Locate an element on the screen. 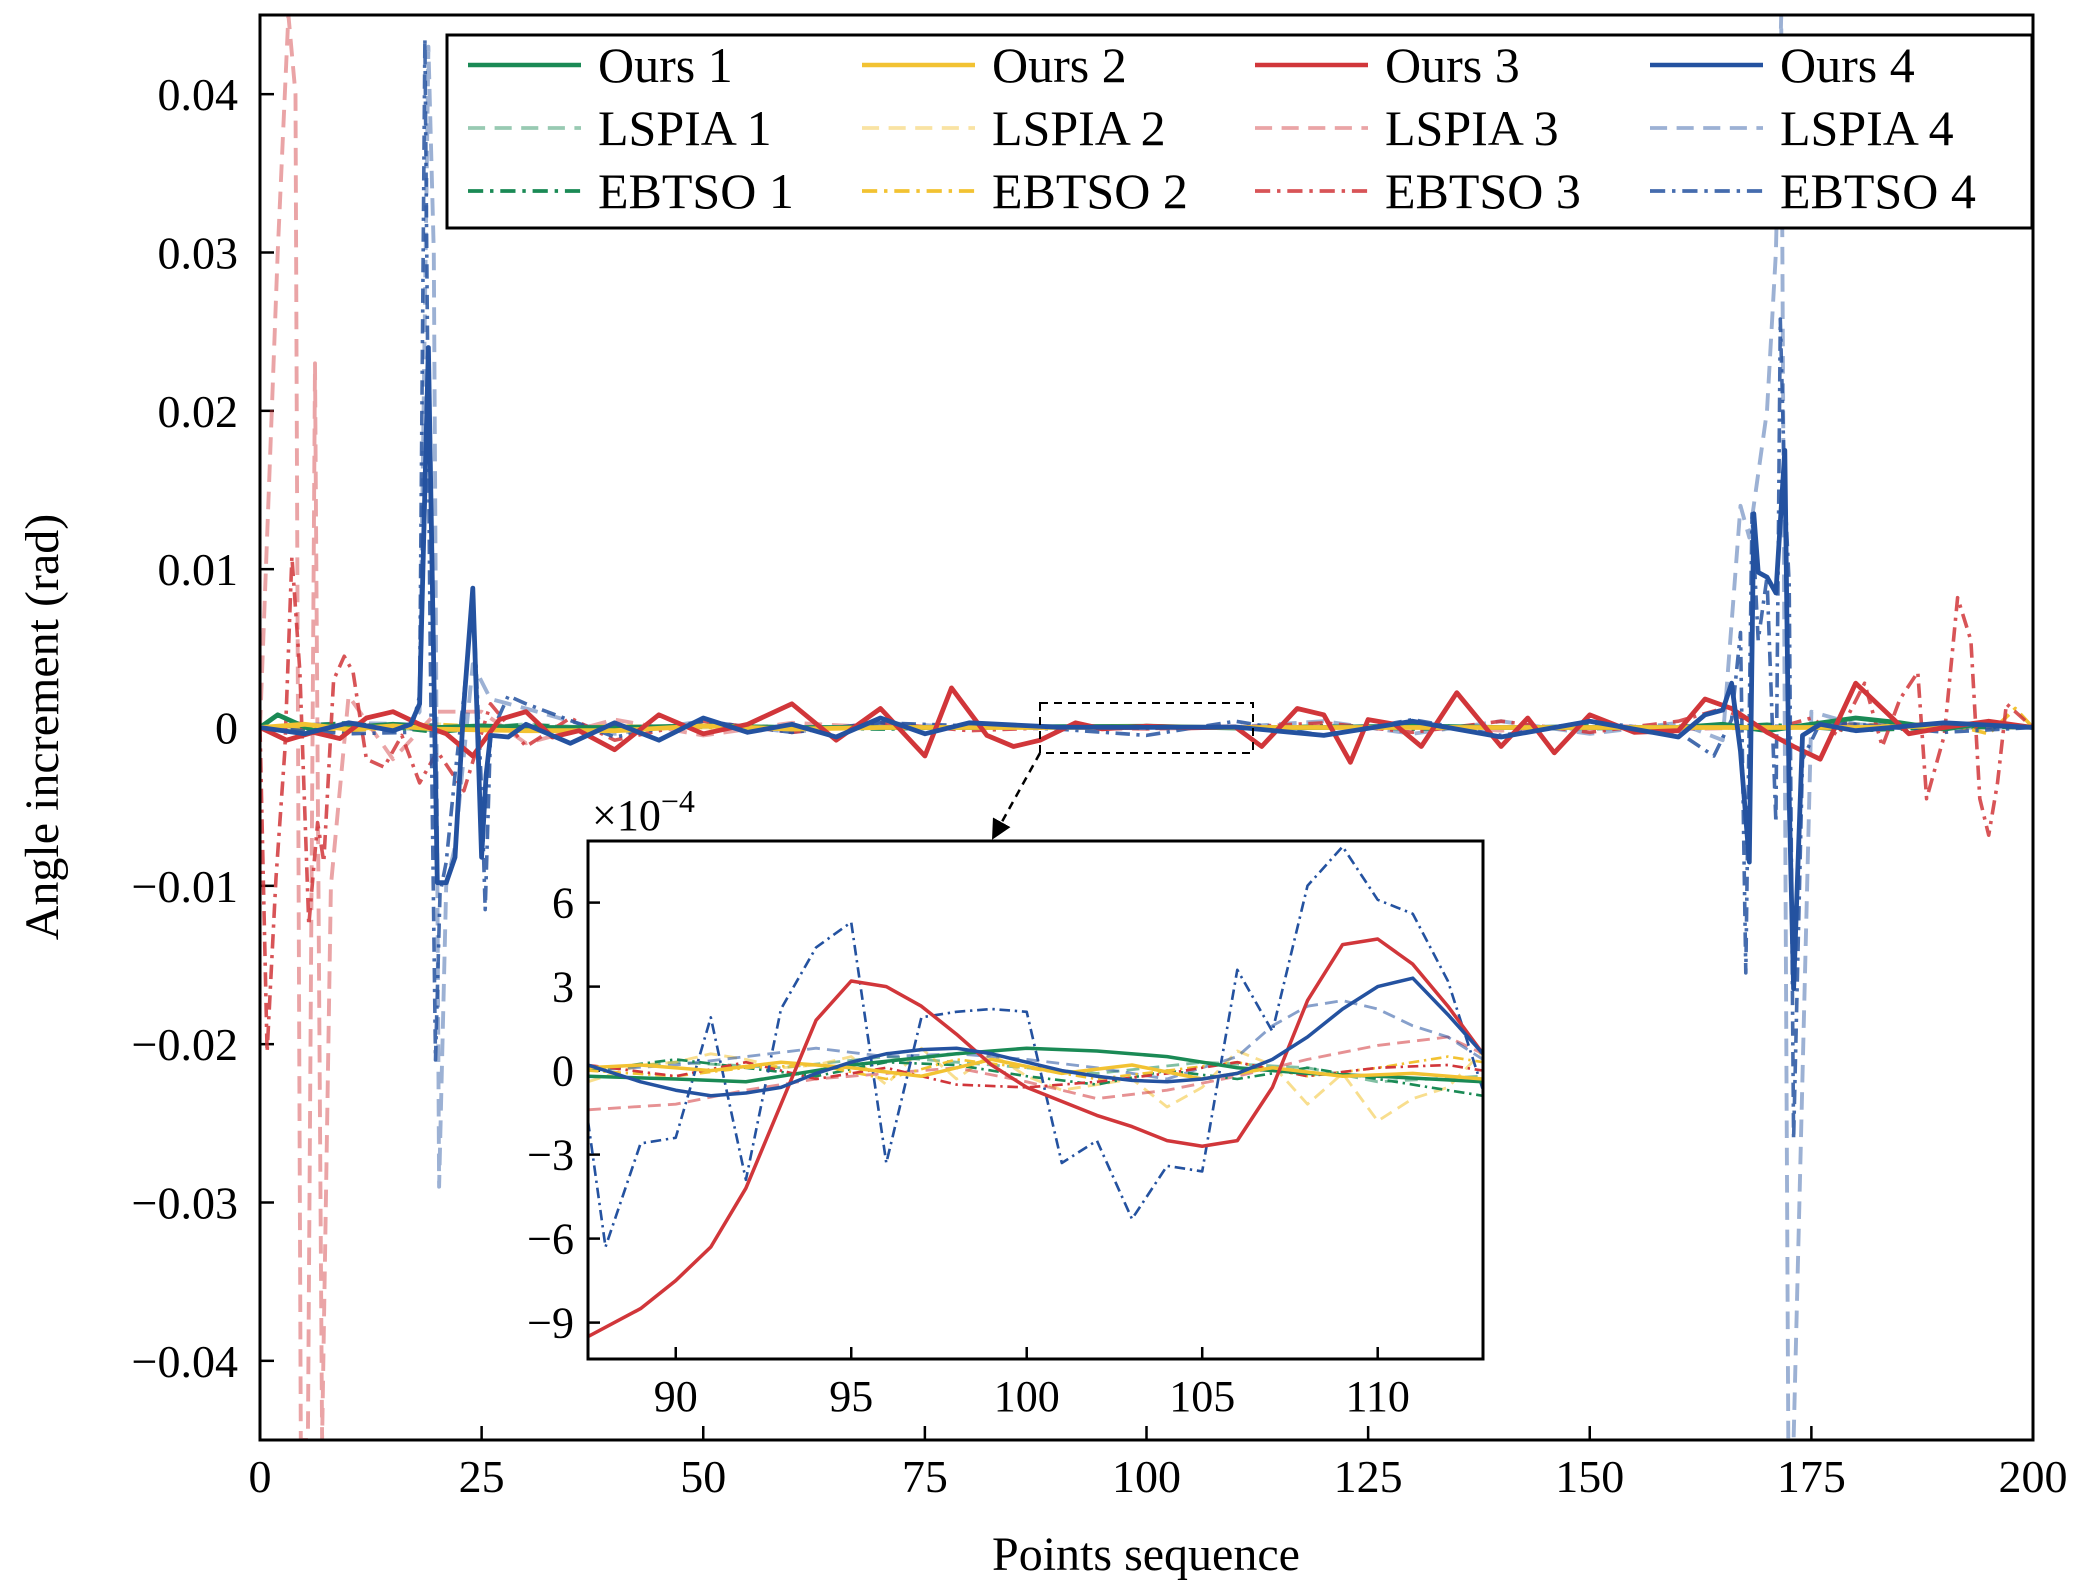 The width and height of the screenshot is (2079, 1585). y-tick-label: −0.03 is located at coordinates (185, 1203).